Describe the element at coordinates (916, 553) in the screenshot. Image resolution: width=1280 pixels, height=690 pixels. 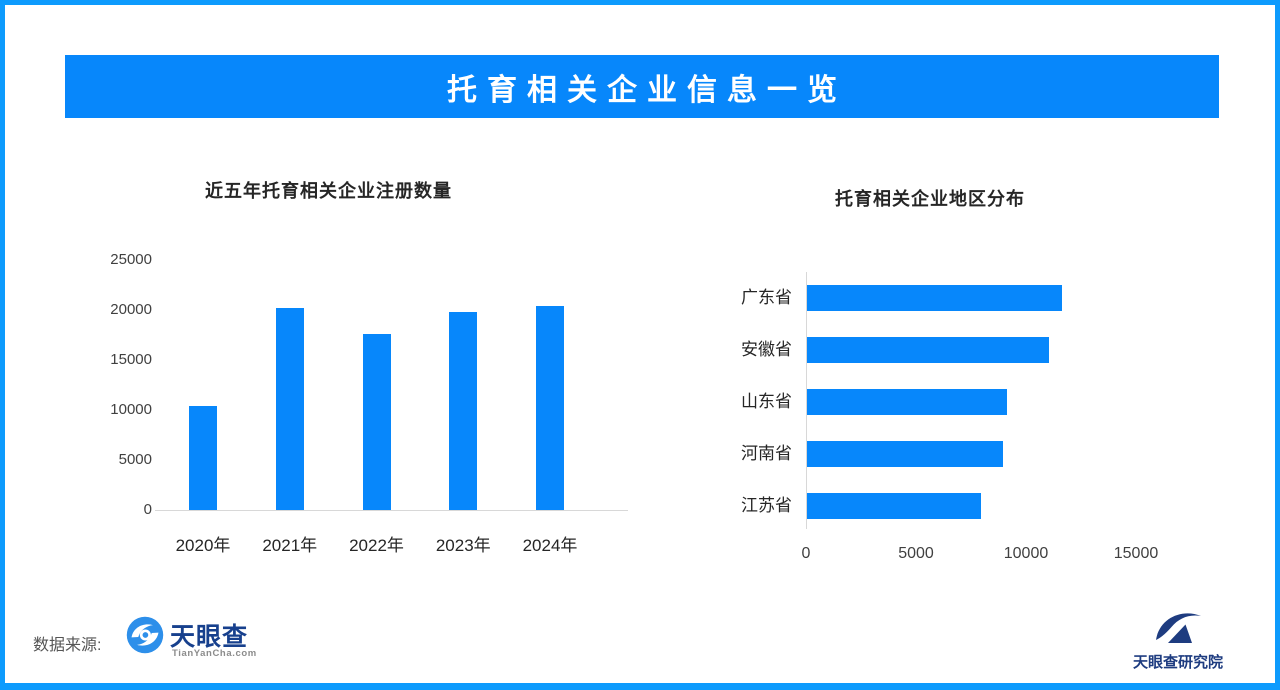
I see `x-axis-tick-label: 5000` at that location.